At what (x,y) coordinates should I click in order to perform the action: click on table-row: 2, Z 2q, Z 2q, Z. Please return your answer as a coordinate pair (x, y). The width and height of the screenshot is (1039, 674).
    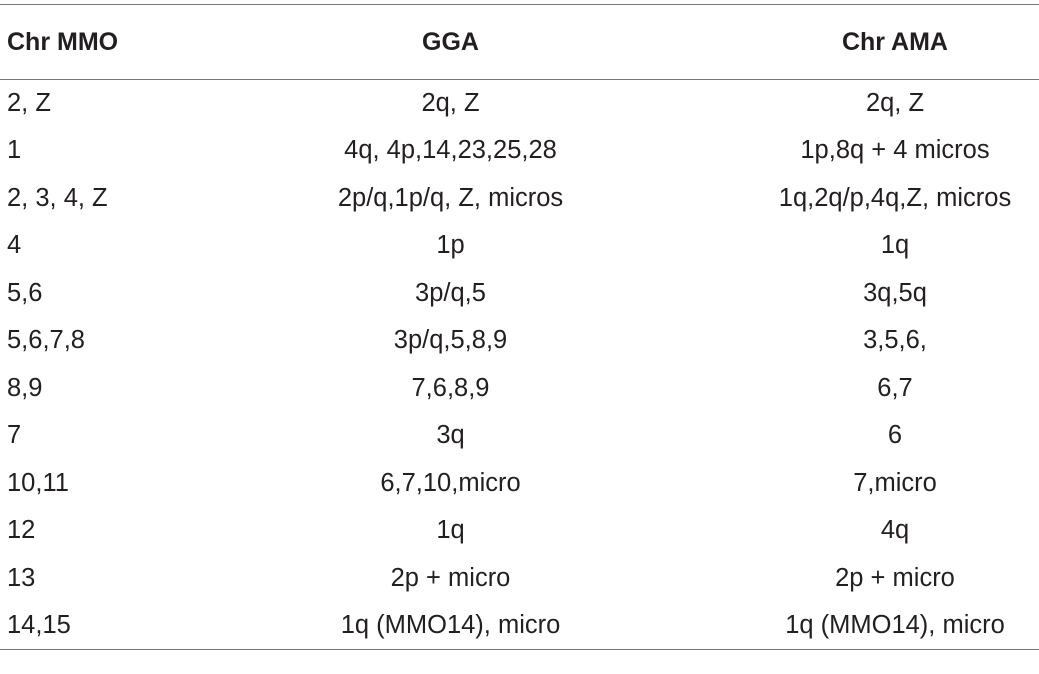
    Looking at the image, I should click on (519, 104).